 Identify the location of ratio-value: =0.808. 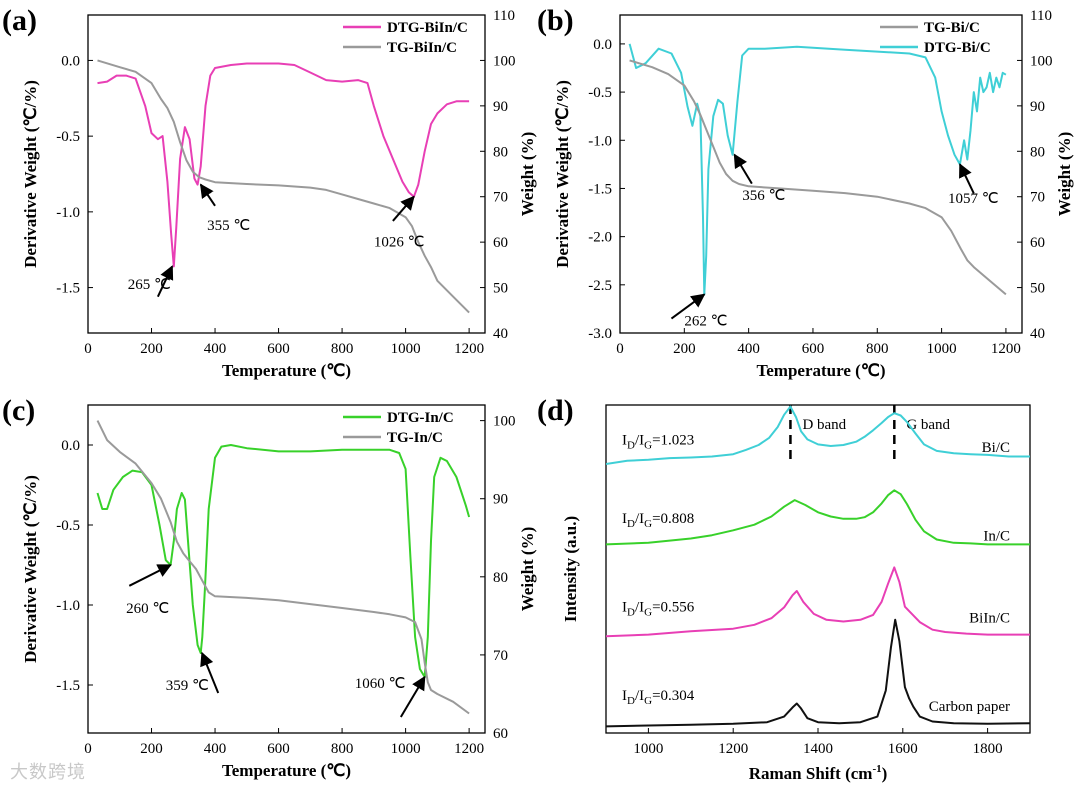
(673, 519).